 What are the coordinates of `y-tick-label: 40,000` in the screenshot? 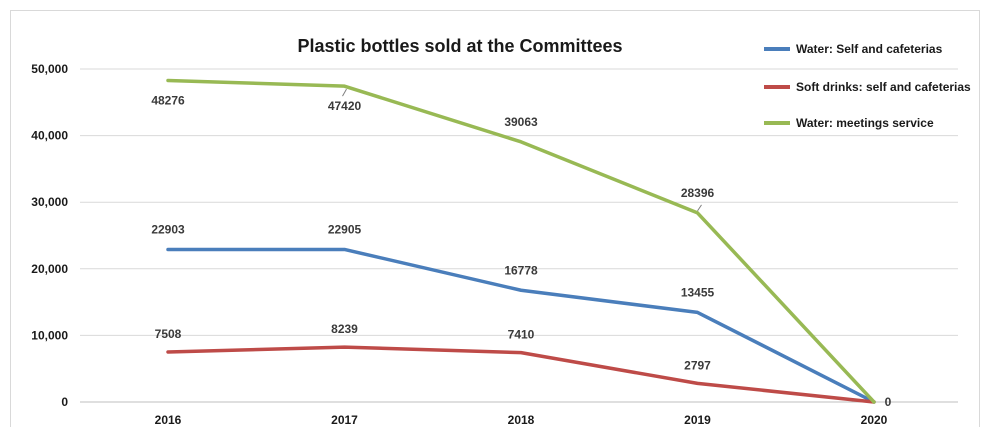 It's located at (49, 136).